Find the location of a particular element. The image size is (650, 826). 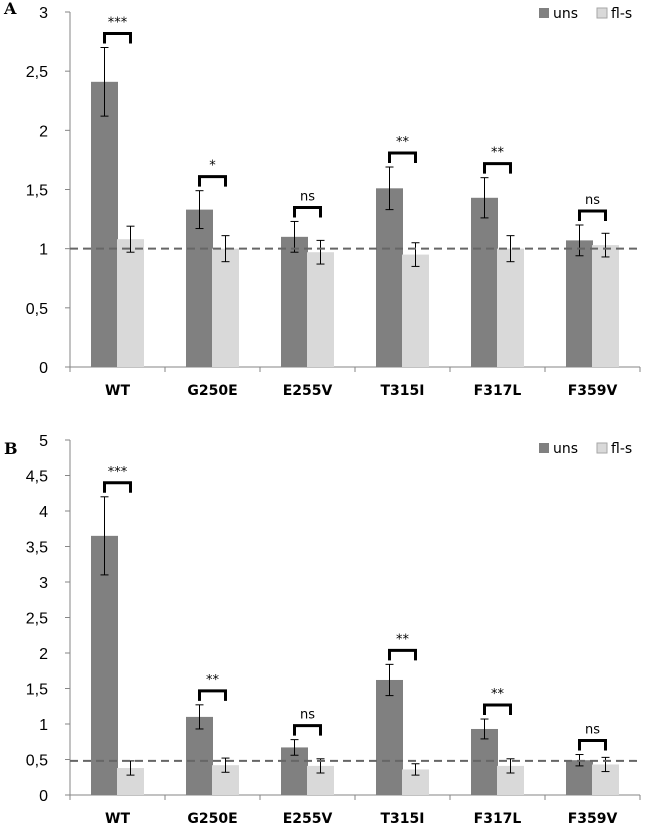

y-tick-label: 4,5 is located at coordinates (37, 477).